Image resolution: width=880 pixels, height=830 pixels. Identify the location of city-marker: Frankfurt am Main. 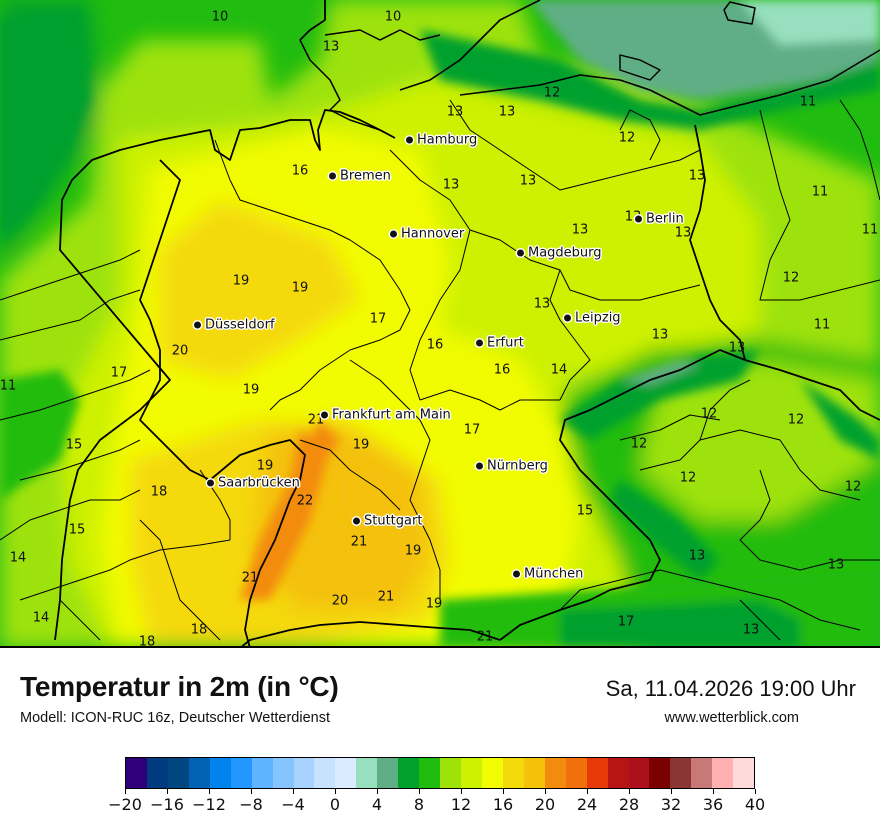
(386, 415).